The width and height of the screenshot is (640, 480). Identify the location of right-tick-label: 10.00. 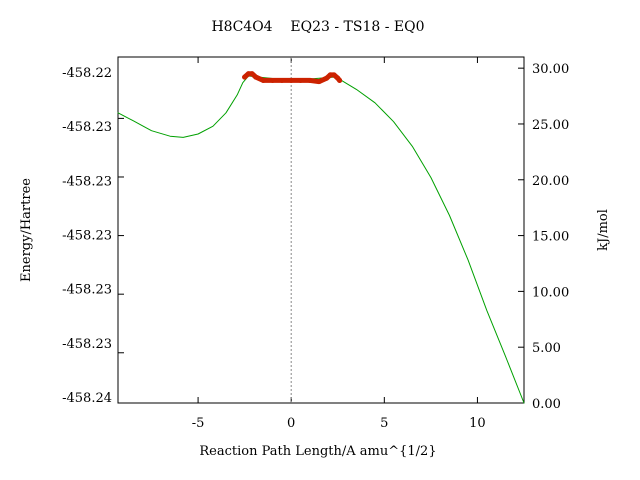
(550, 292).